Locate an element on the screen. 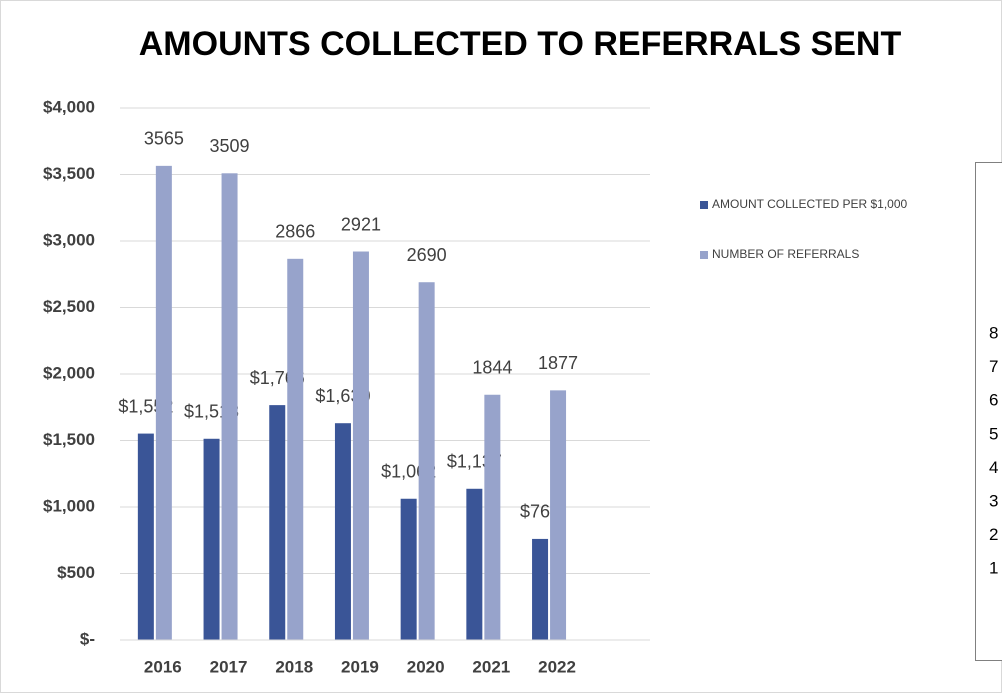 The width and height of the screenshot is (1002, 693). data-label: 2866 is located at coordinates (295, 232).